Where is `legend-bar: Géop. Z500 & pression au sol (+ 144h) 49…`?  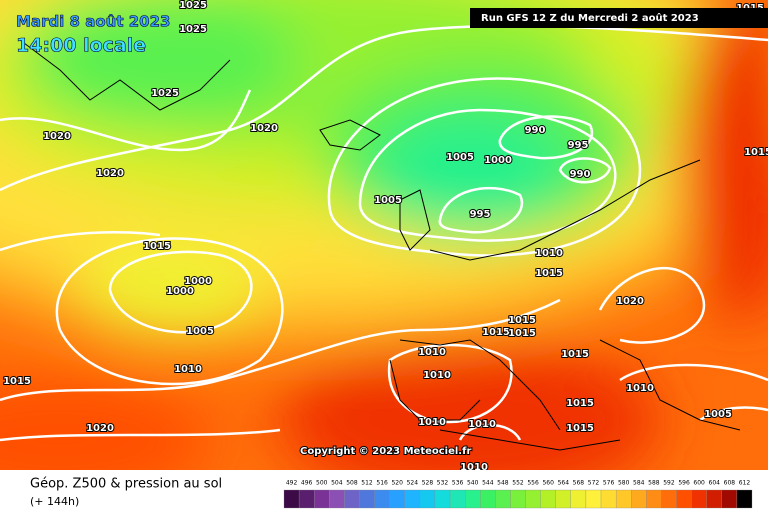
legend-bar: Géop. Z500 & pression au sol (+ 144h) 49… is located at coordinates (391, 493).